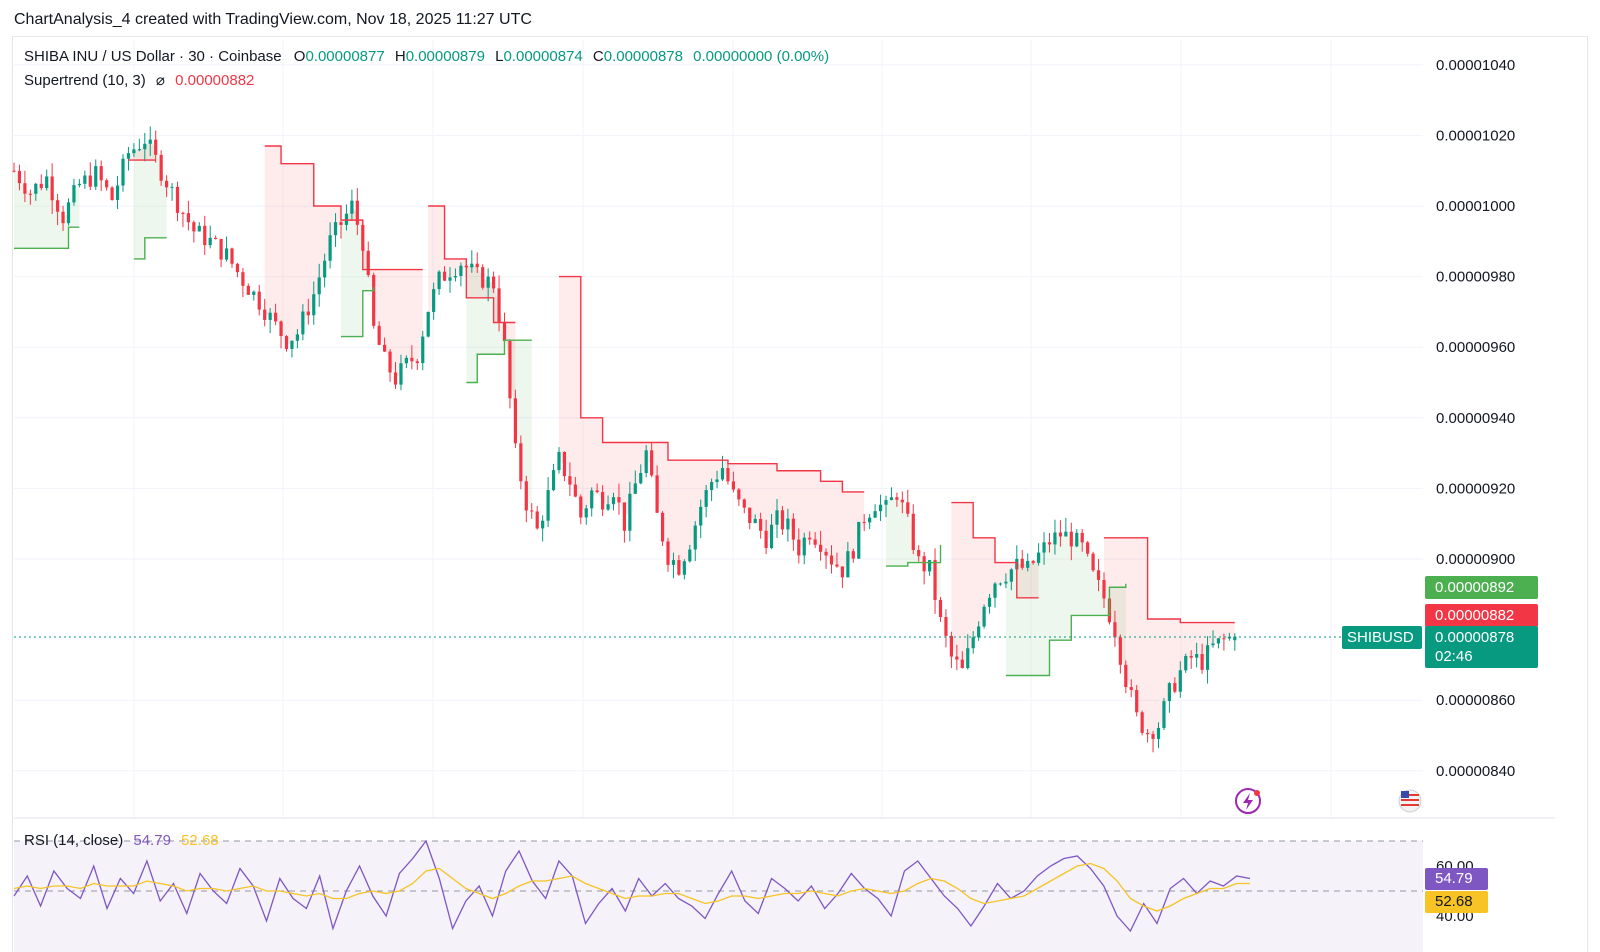  What do you see at coordinates (1475, 700) in the screenshot?
I see `price-tick-8: 0.00000860` at bounding box center [1475, 700].